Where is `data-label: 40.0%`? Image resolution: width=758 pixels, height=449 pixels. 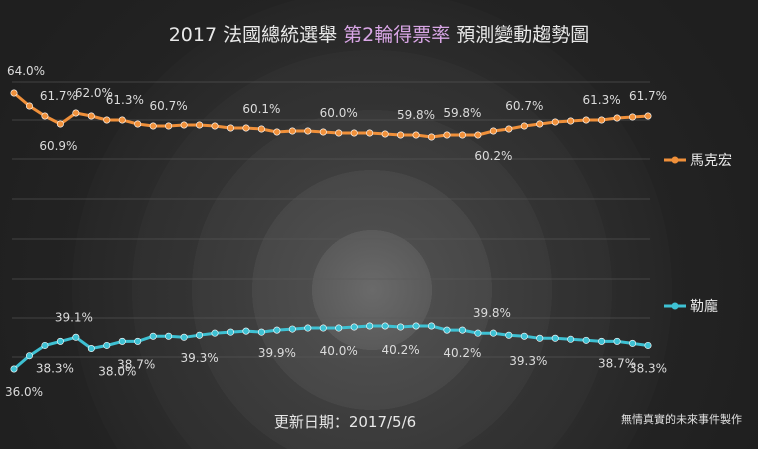
data-label: 40.0% is located at coordinates (339, 351).